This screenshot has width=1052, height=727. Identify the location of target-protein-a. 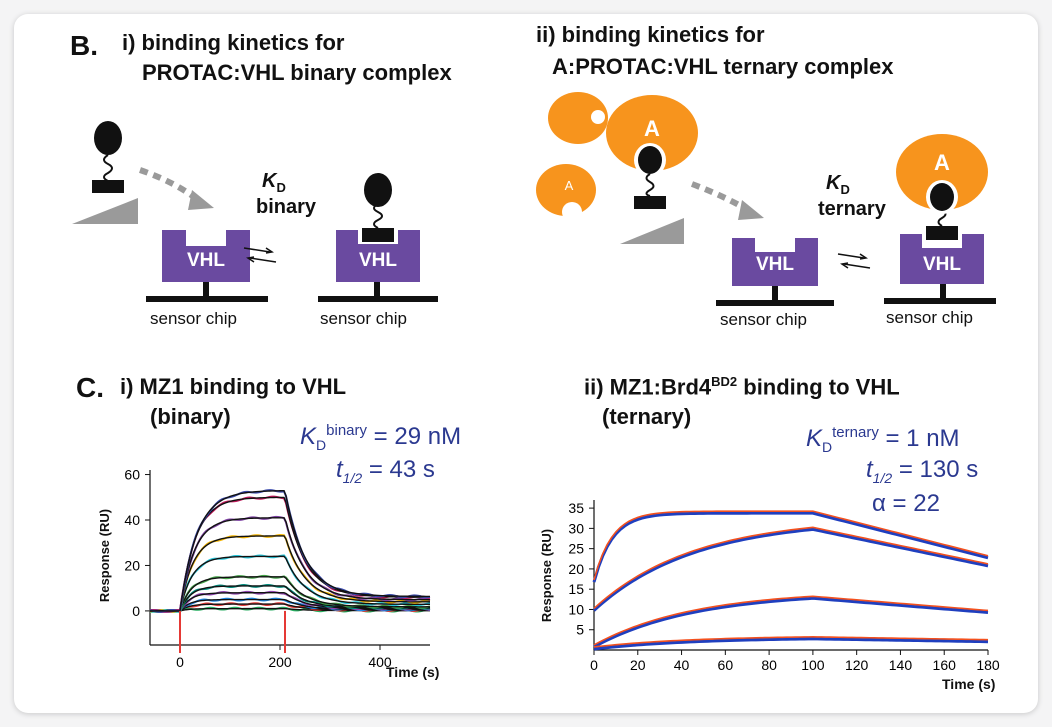
(652, 133).